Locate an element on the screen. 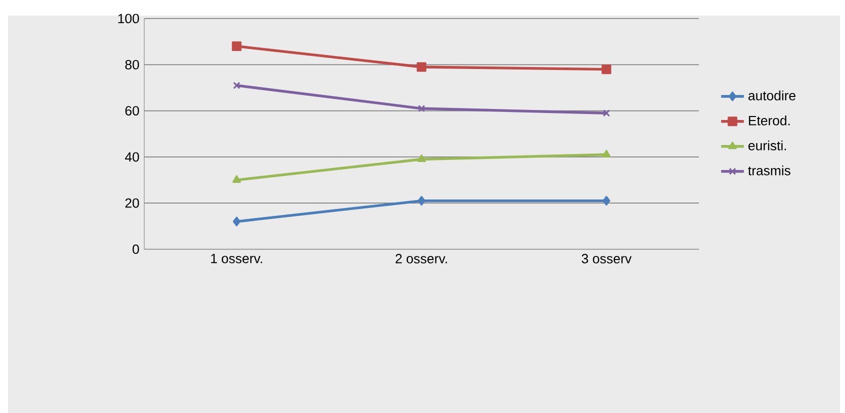  y-tick-label: 0 is located at coordinates (135, 249).